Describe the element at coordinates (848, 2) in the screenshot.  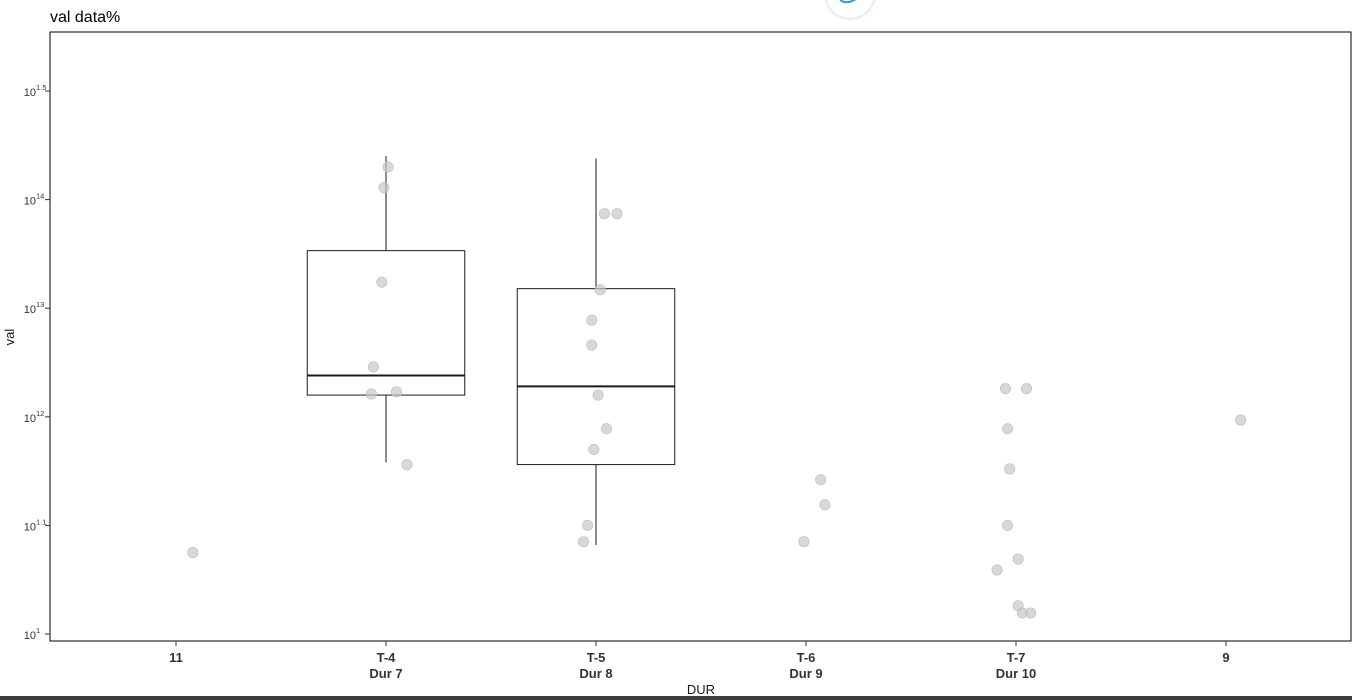
I see `bird-icon` at that location.